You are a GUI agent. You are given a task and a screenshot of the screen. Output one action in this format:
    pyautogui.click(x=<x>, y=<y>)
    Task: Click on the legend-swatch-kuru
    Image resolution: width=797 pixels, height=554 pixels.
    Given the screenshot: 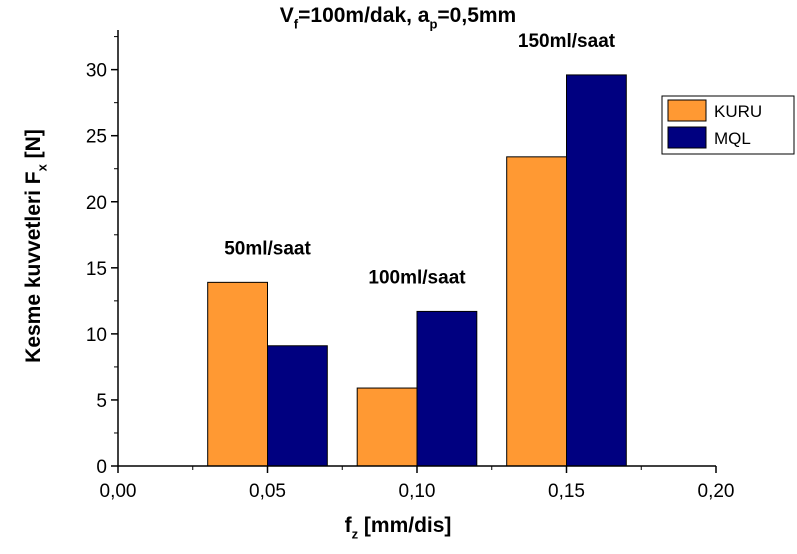 What is the action you would take?
    pyautogui.click(x=687, y=110)
    